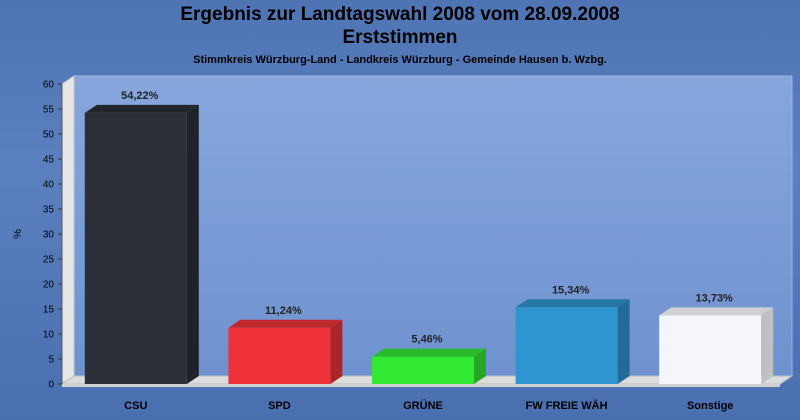  I want to click on bar-csu: 54,22%, so click(141, 237).